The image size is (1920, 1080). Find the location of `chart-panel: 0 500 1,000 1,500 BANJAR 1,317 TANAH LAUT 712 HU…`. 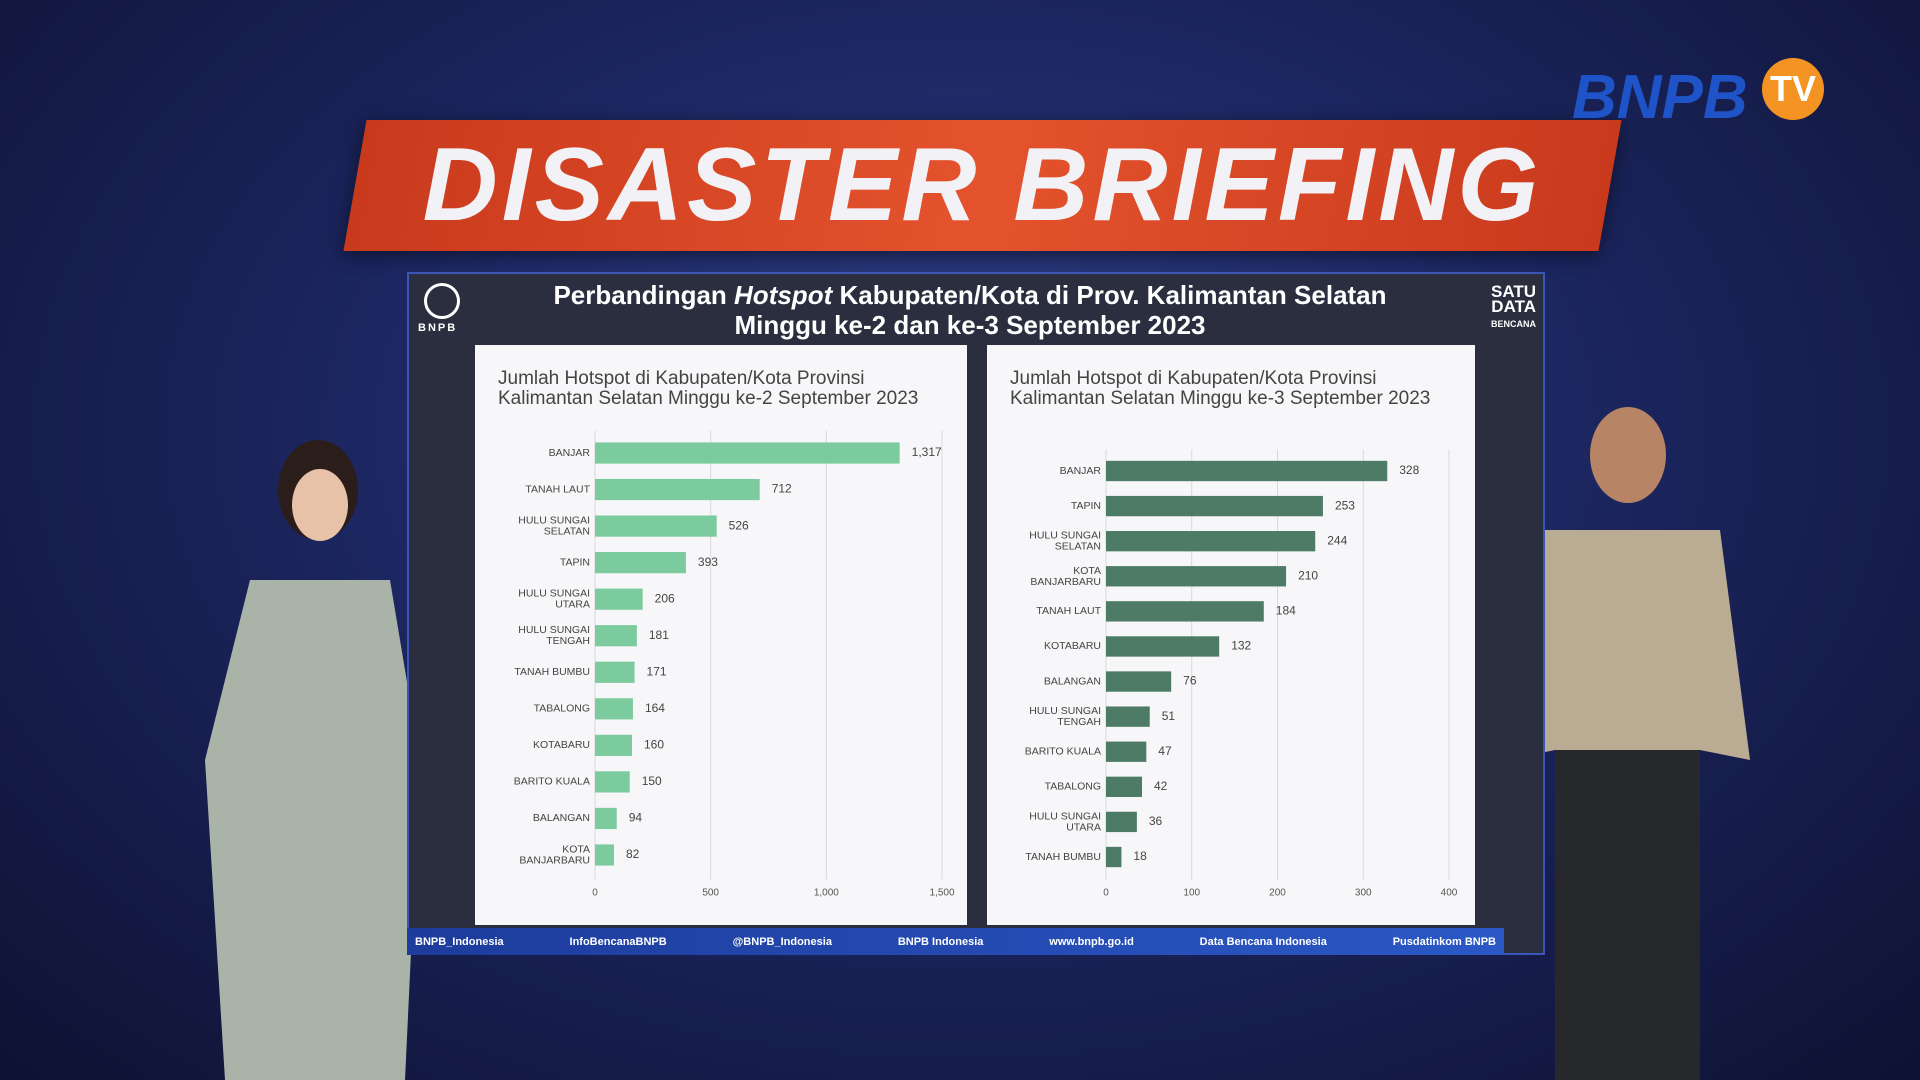

chart-panel: 0 500 1,000 1,500 BANJAR 1,317 TANAH LAUT 712 HU… is located at coordinates (721, 635).